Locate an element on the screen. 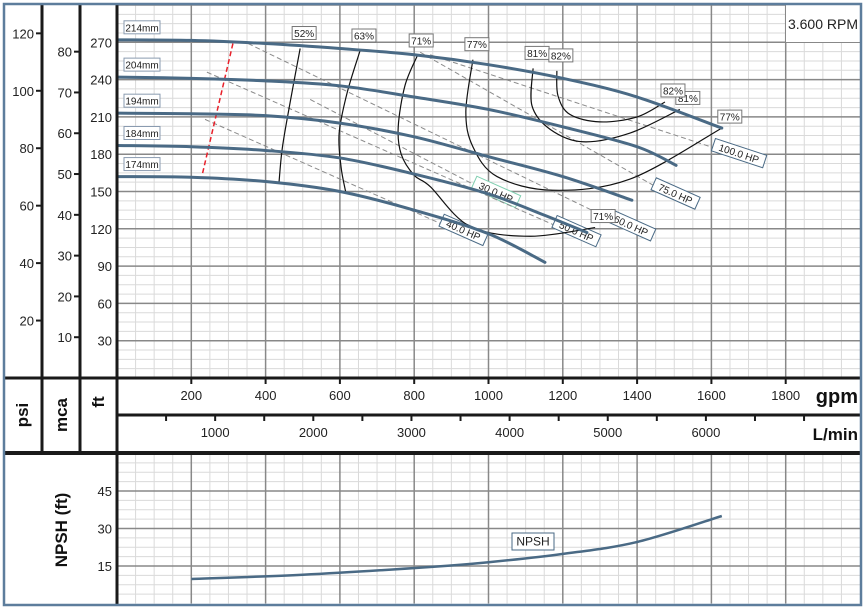 This screenshot has height=610, width=865. impeller-label: 214mm is located at coordinates (142, 27).